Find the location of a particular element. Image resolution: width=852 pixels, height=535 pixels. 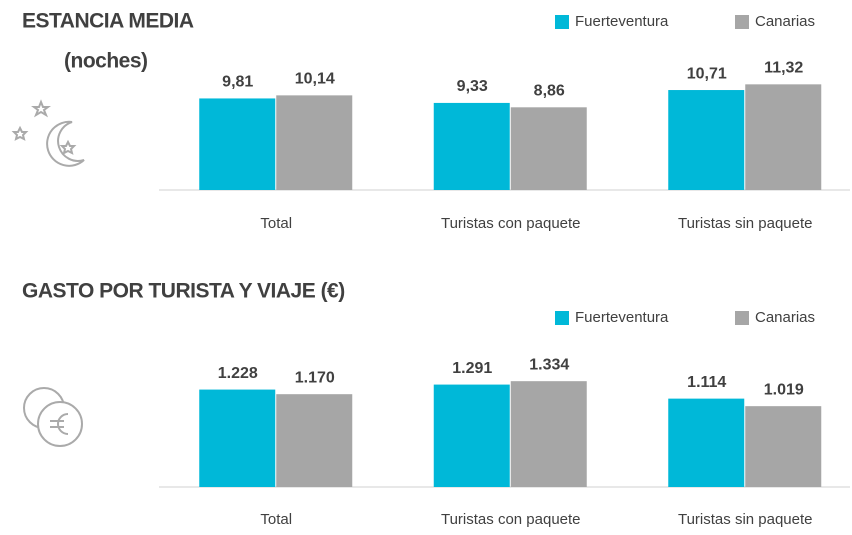

value-label: 9,81 is located at coordinates (237, 82).